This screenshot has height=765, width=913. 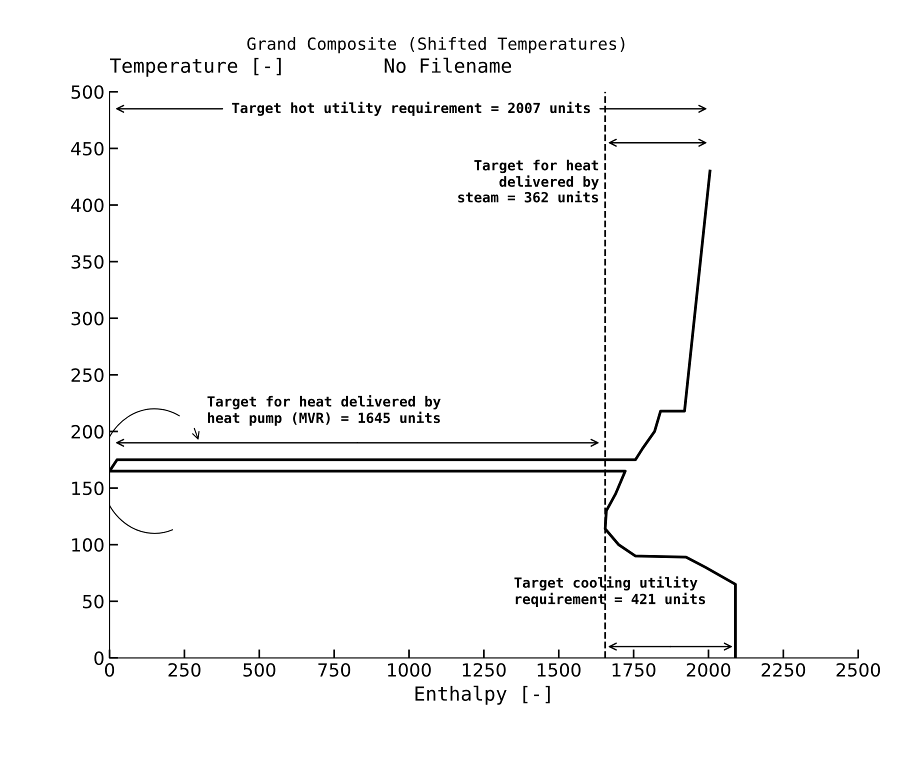 I want to click on y-axis-title: Temperature [-], so click(x=195, y=67).